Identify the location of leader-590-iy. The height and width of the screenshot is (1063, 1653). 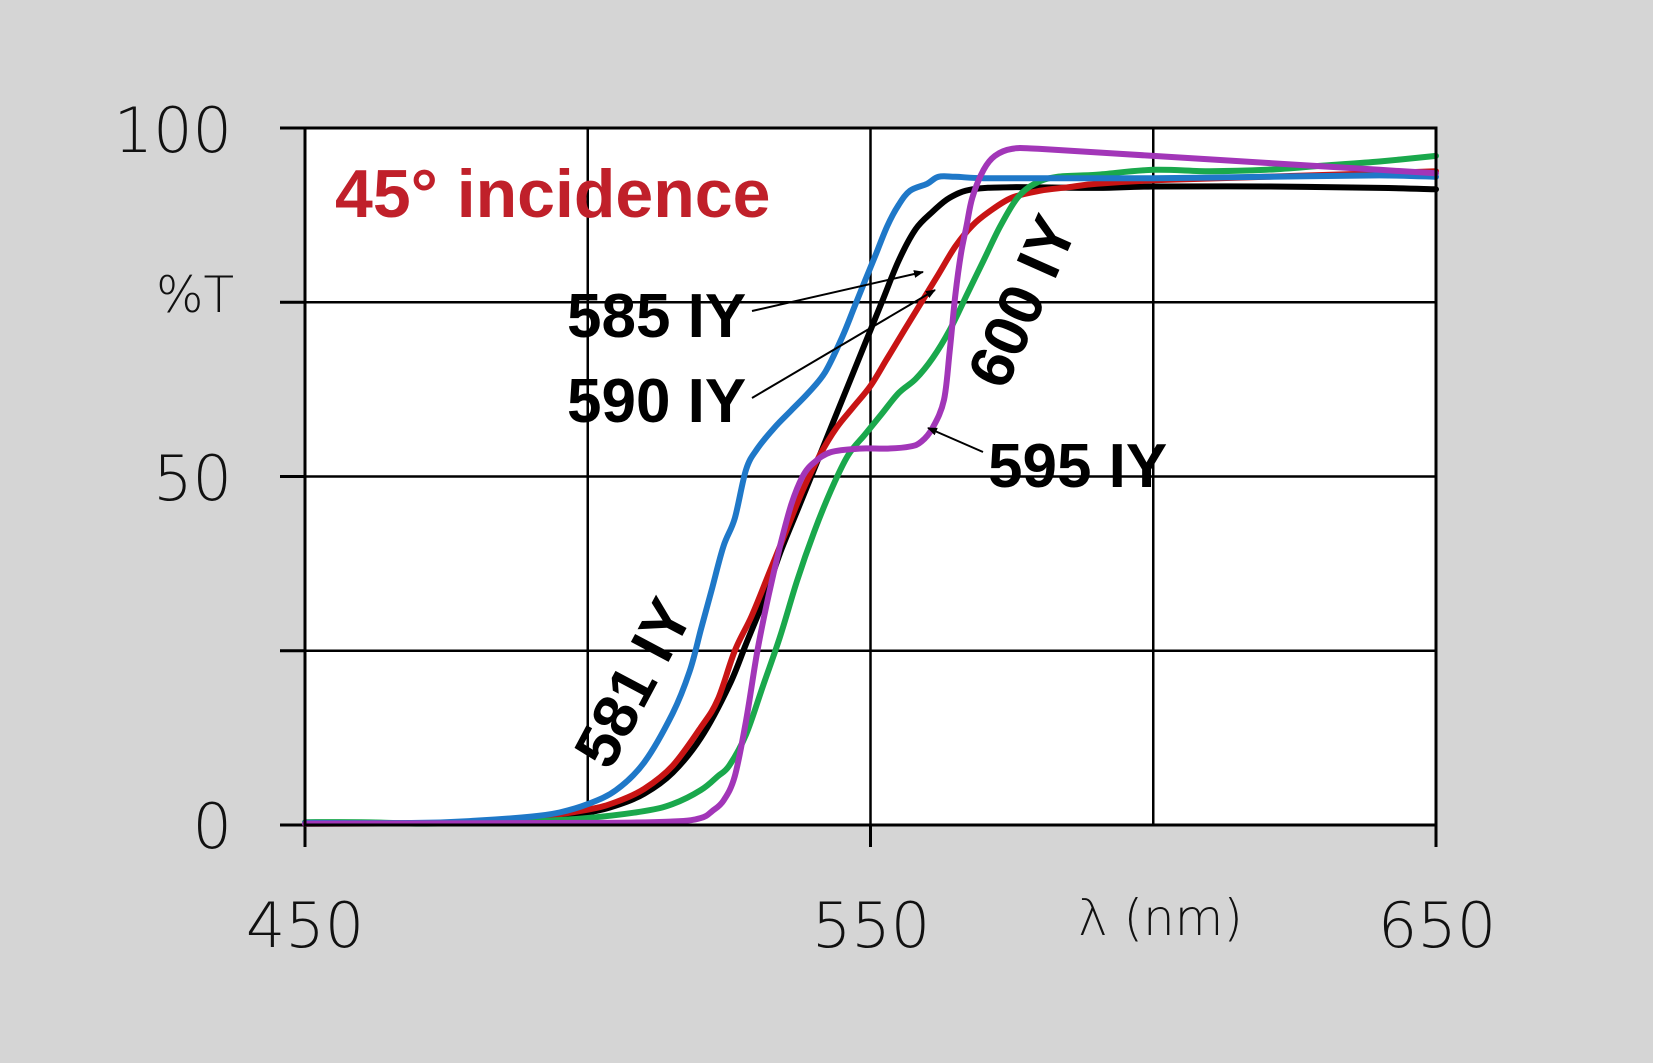
(843, 344).